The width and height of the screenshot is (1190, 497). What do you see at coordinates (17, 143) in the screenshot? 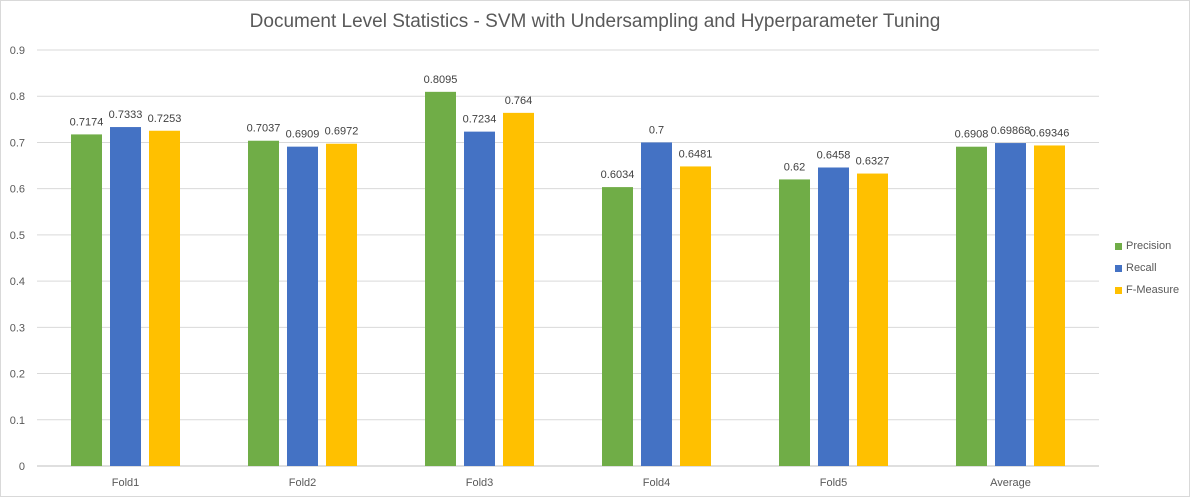
I see `y-tick-label: 0.7` at bounding box center [17, 143].